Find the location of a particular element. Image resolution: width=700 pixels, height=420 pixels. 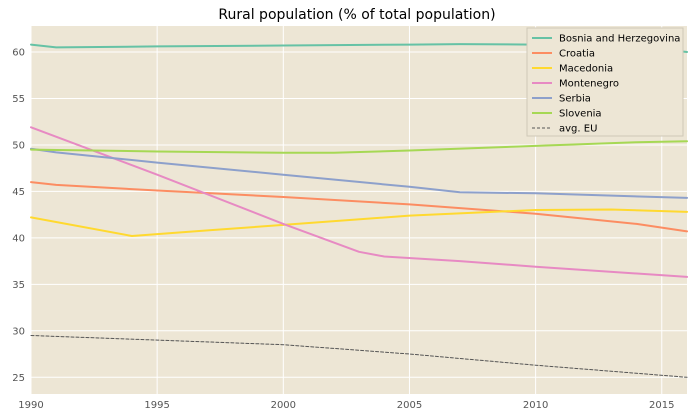

series-line-serbia is located at coordinates (359, 173).